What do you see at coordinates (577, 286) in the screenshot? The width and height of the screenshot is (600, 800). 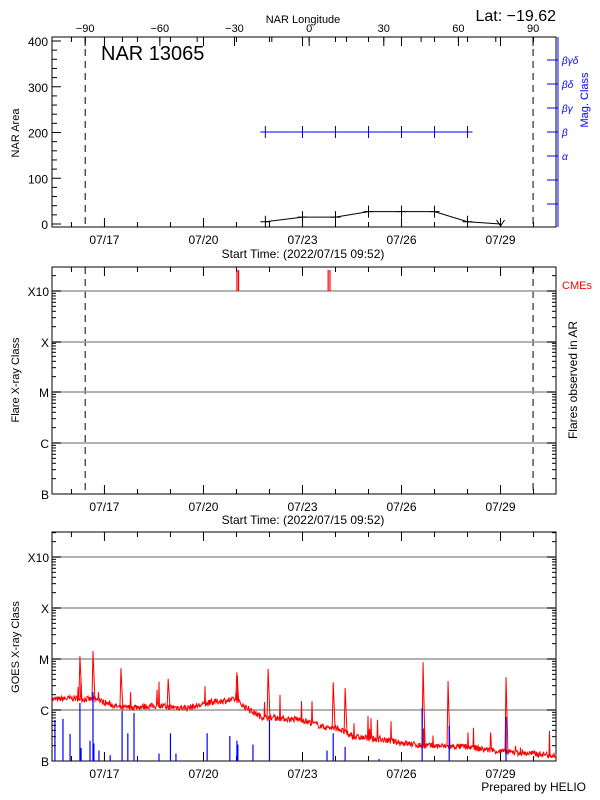 I see `cmes-label: CMEs` at bounding box center [577, 286].